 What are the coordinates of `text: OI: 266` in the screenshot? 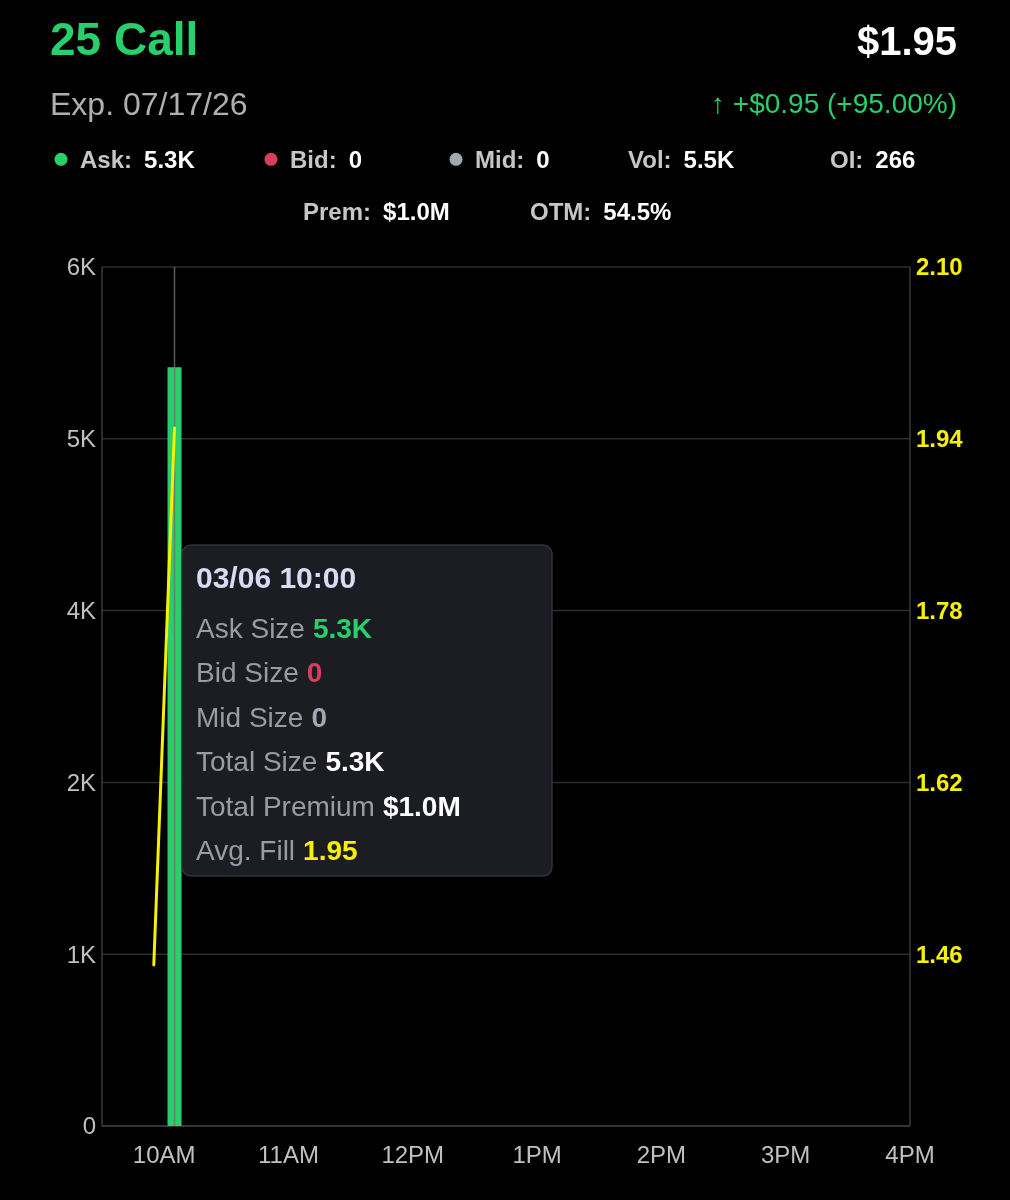 It's located at (873, 159).